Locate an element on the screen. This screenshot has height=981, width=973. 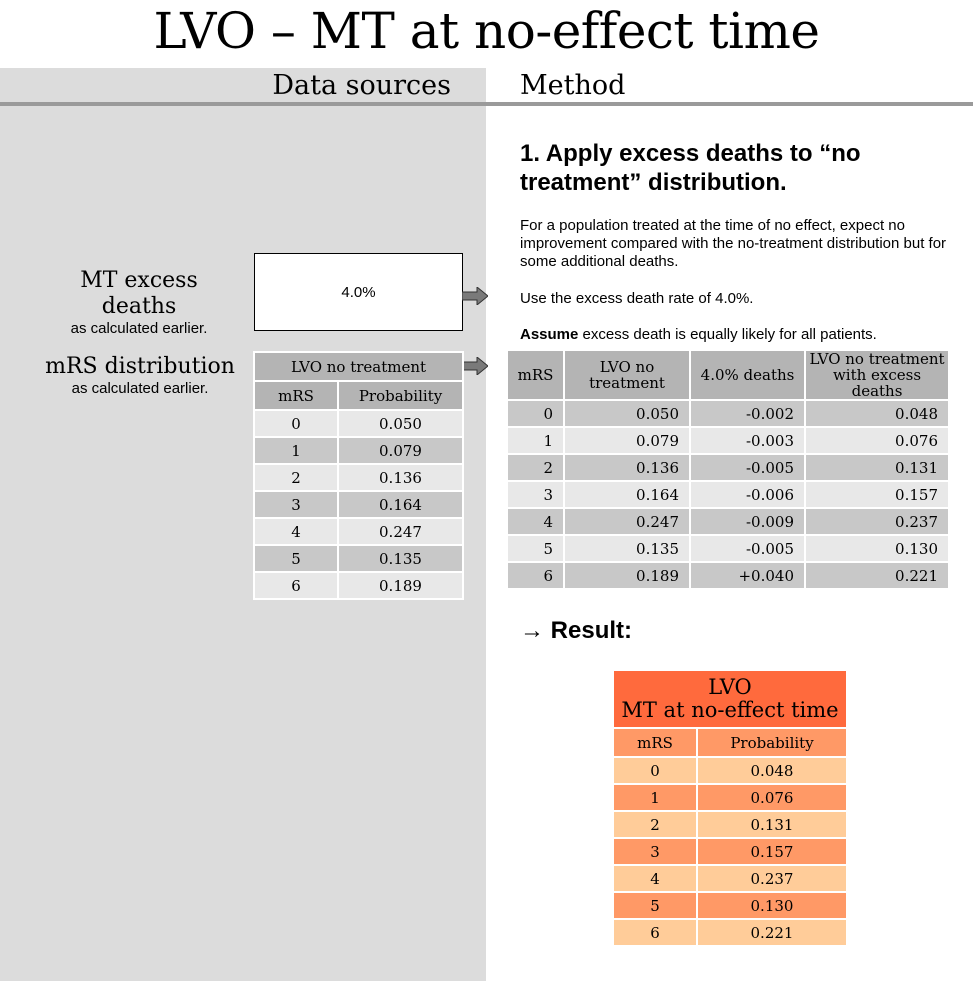
column-header: Probability is located at coordinates (772, 742).